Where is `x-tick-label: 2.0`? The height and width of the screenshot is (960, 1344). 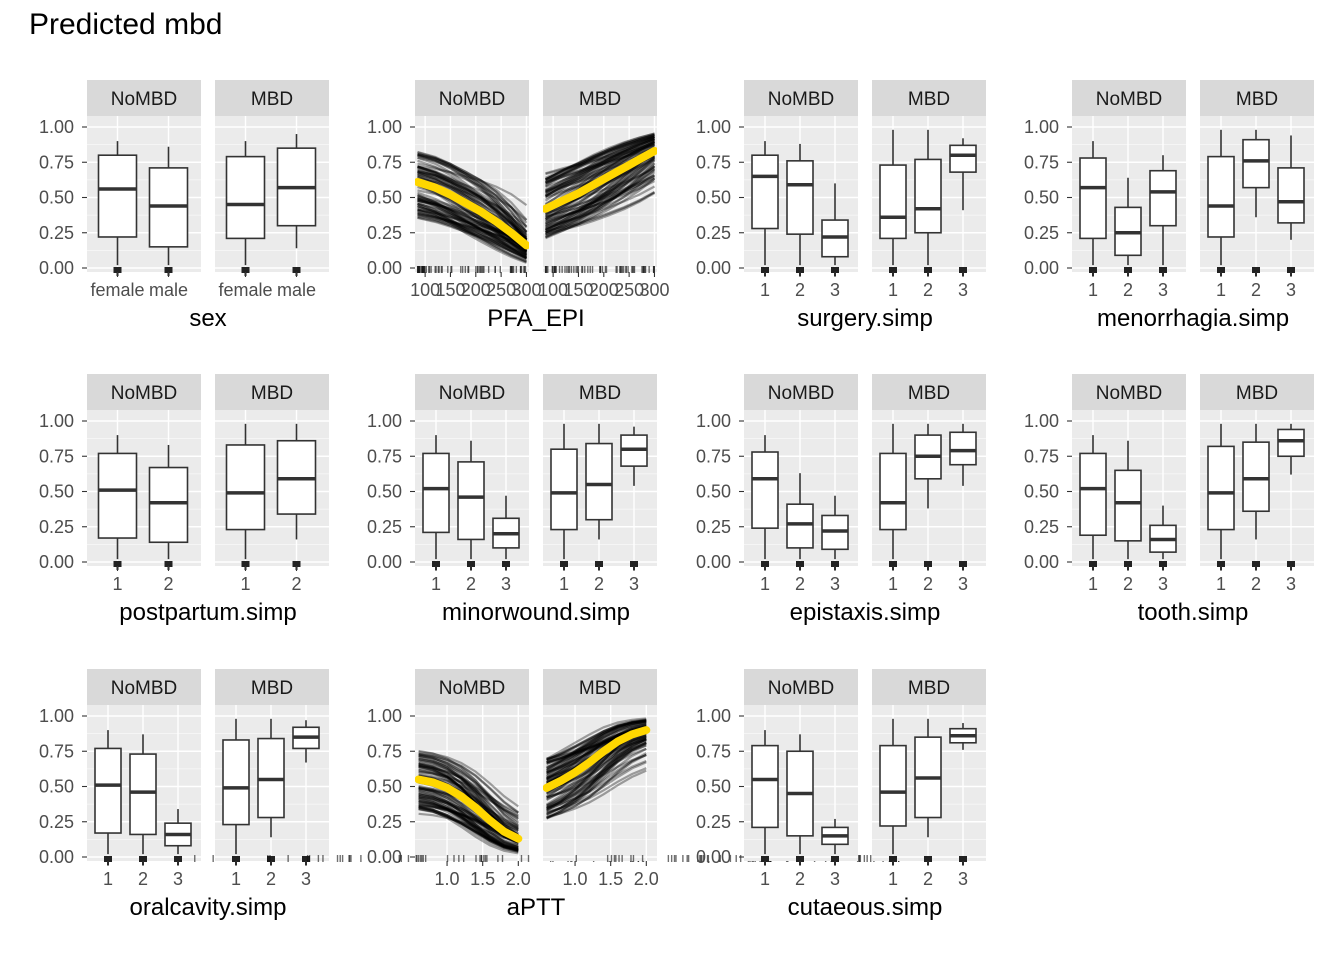 x-tick-label: 2.0 is located at coordinates (518, 879).